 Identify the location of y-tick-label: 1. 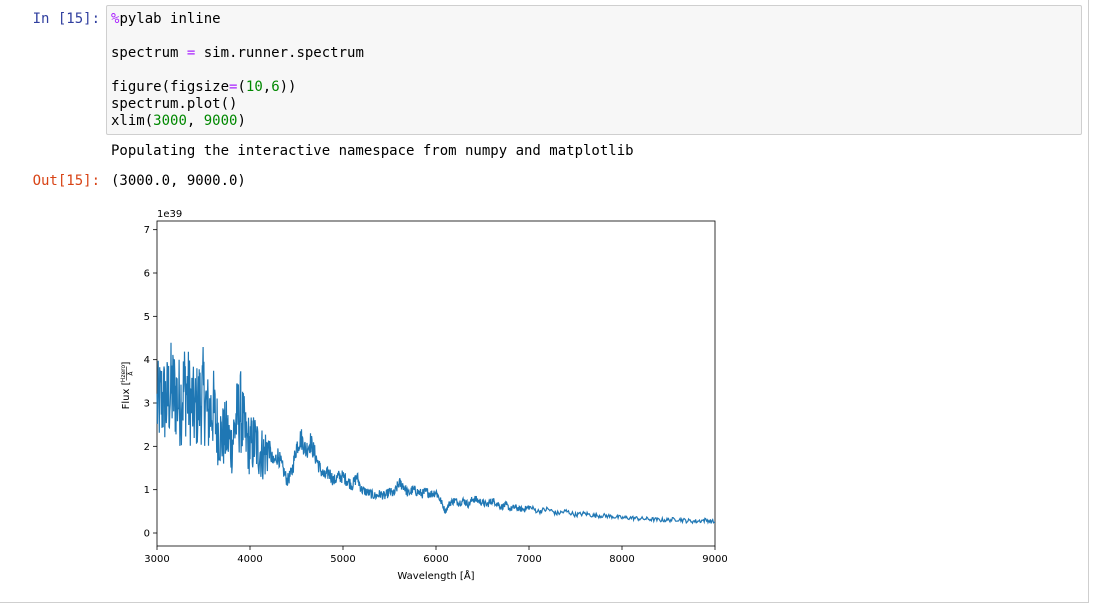
(147, 490).